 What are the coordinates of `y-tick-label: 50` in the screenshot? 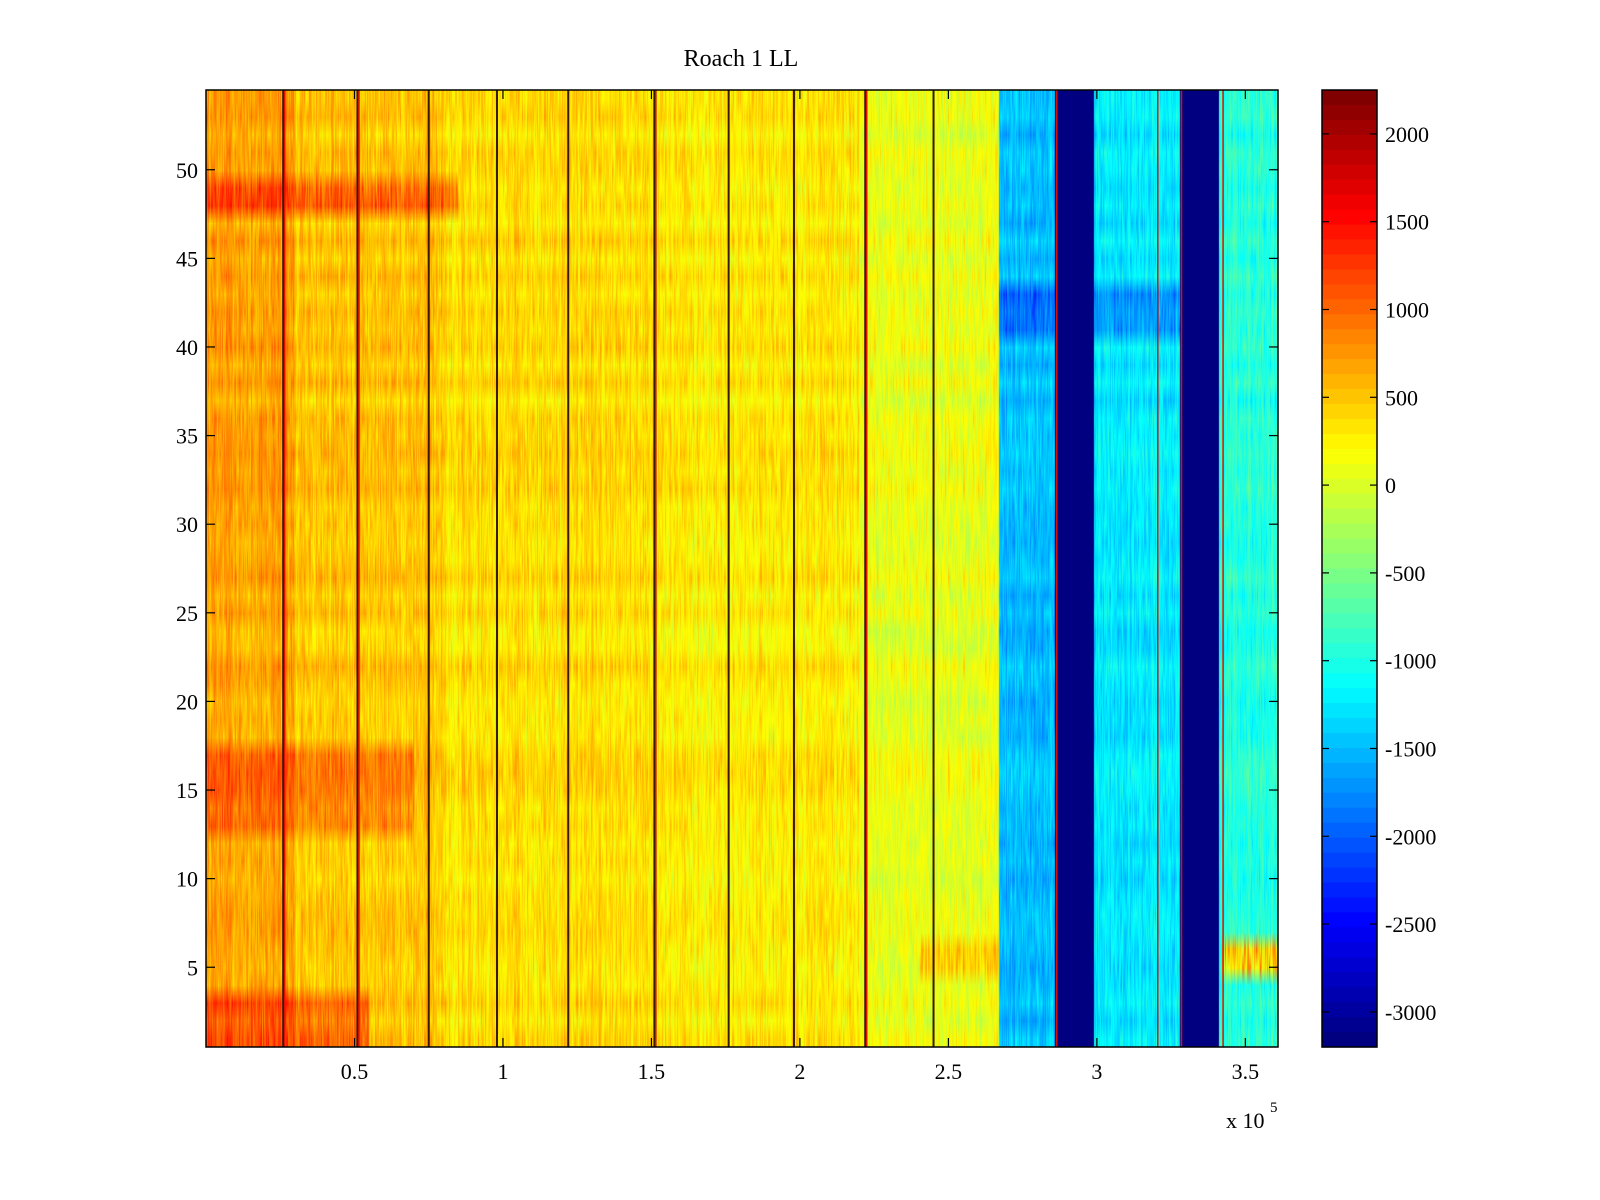 It's located at (187, 170).